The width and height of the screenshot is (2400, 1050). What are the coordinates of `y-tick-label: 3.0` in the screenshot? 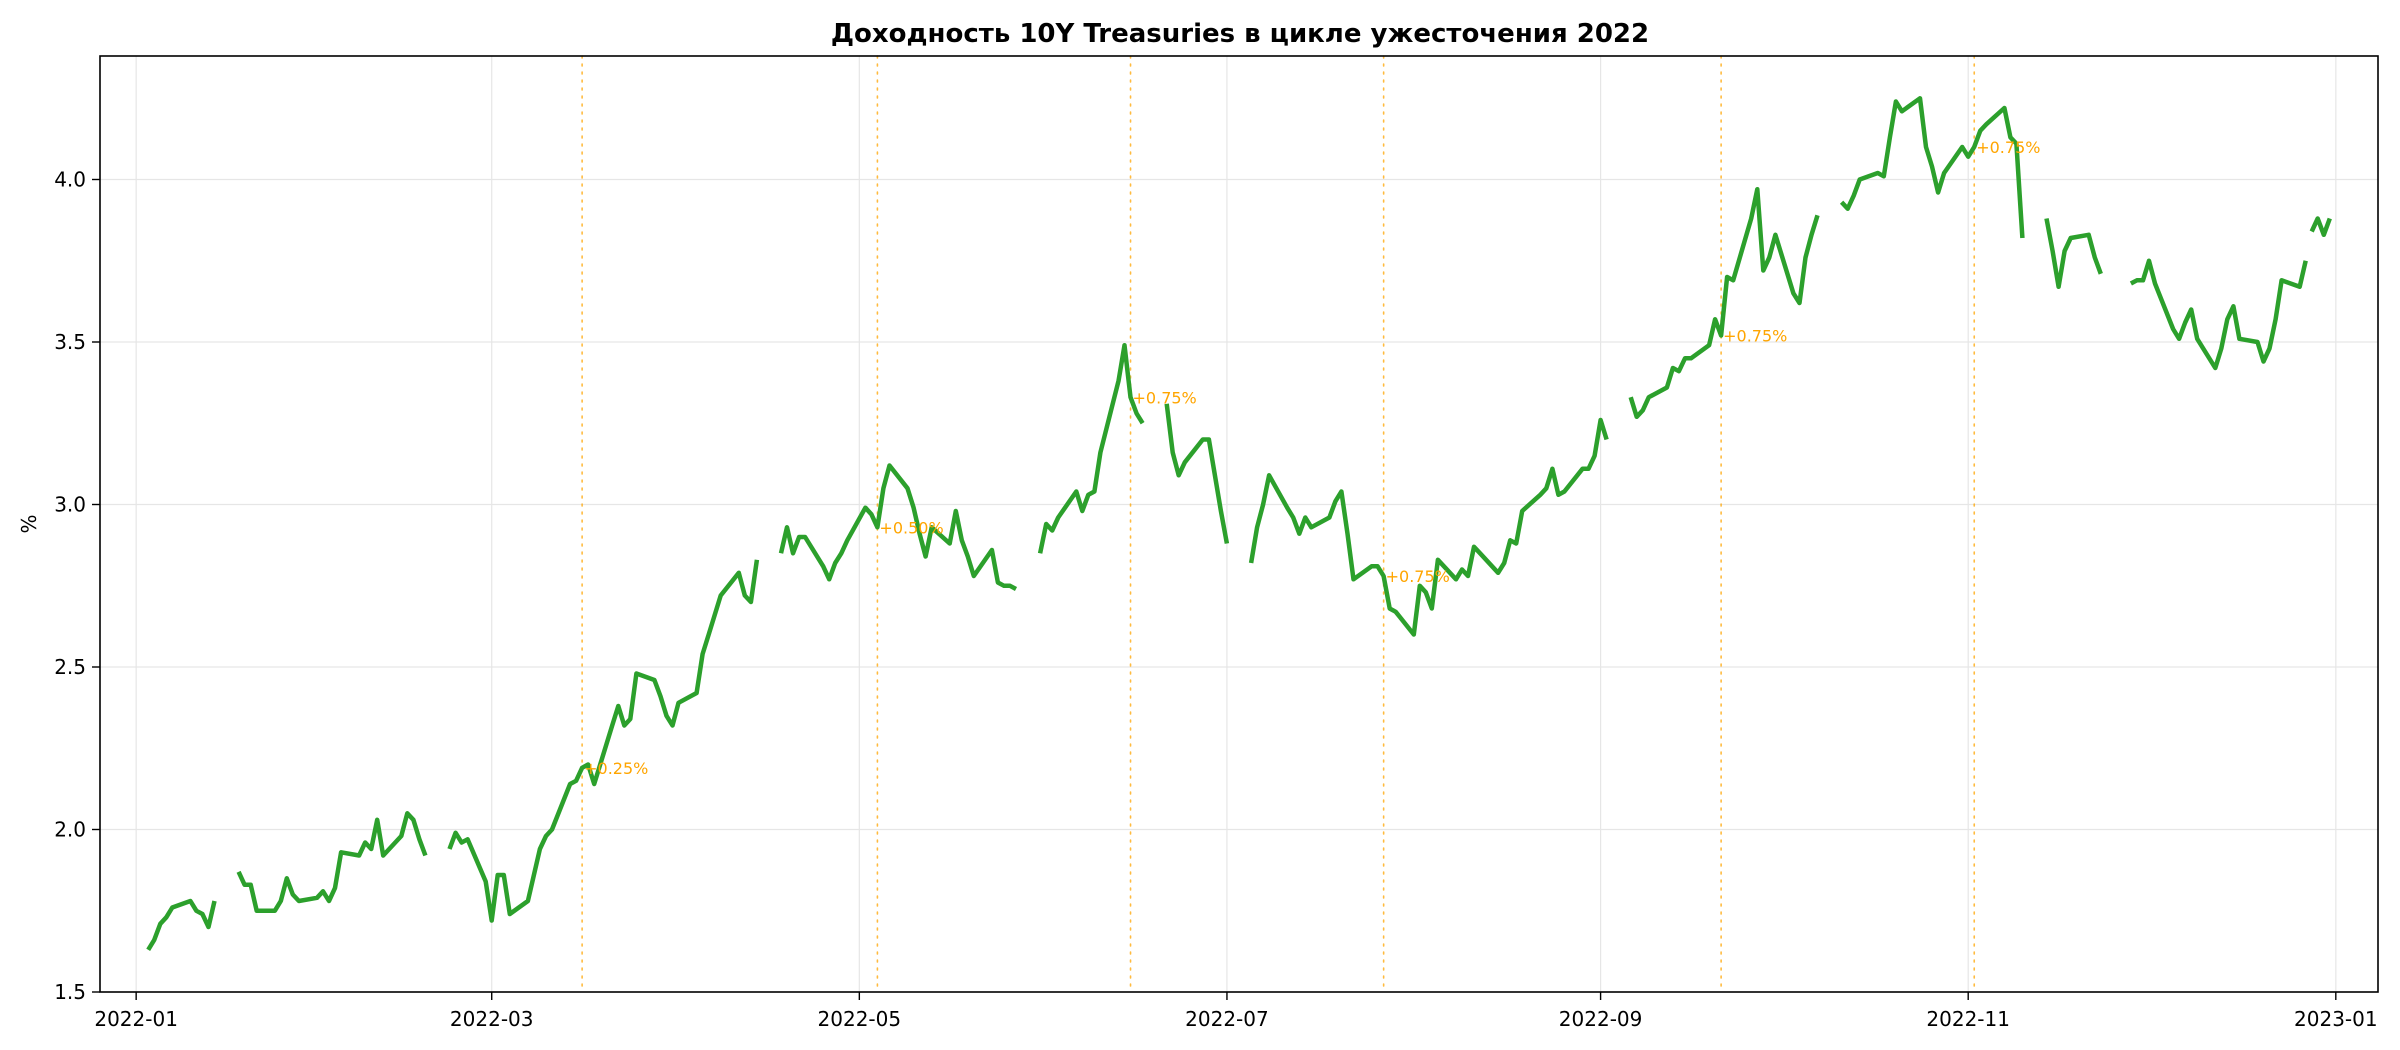 It's located at (70, 505).